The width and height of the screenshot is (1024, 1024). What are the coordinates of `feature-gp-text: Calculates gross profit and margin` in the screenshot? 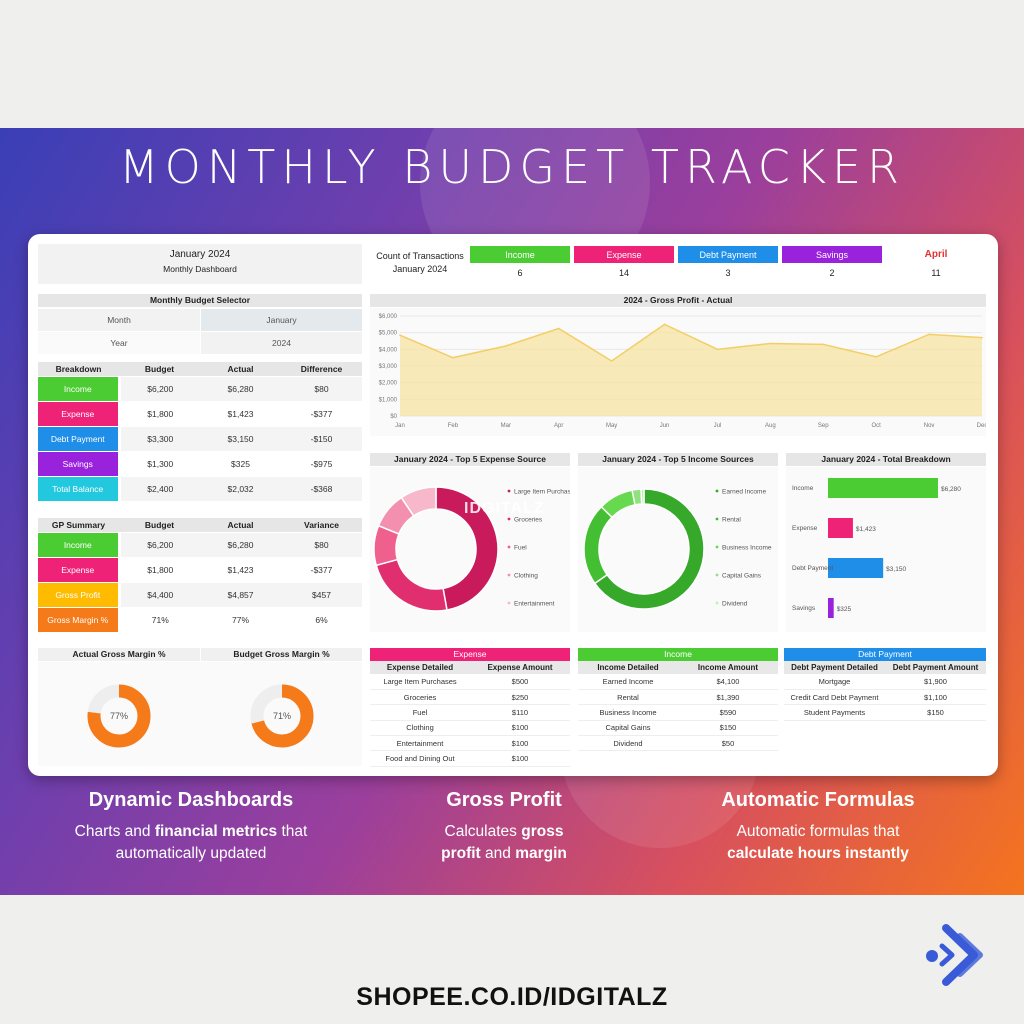 It's located at (504, 842).